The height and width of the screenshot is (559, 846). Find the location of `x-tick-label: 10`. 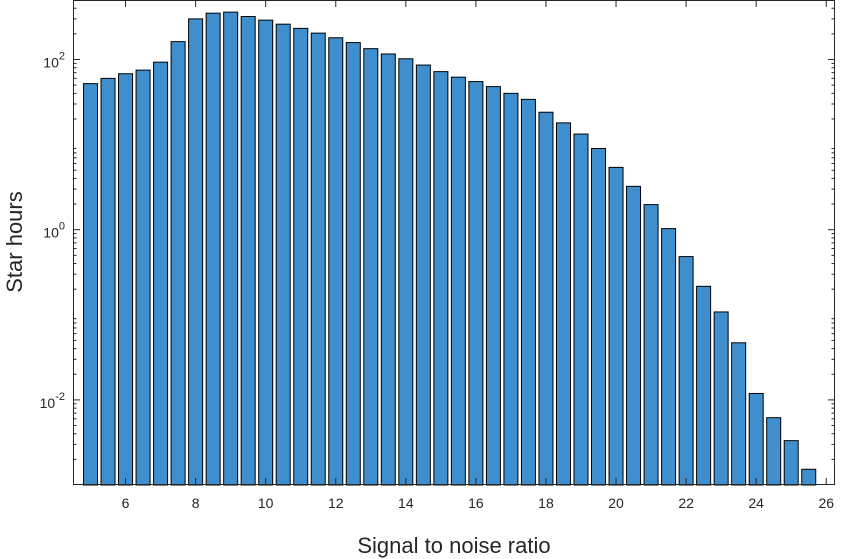

x-tick-label: 10 is located at coordinates (266, 503).